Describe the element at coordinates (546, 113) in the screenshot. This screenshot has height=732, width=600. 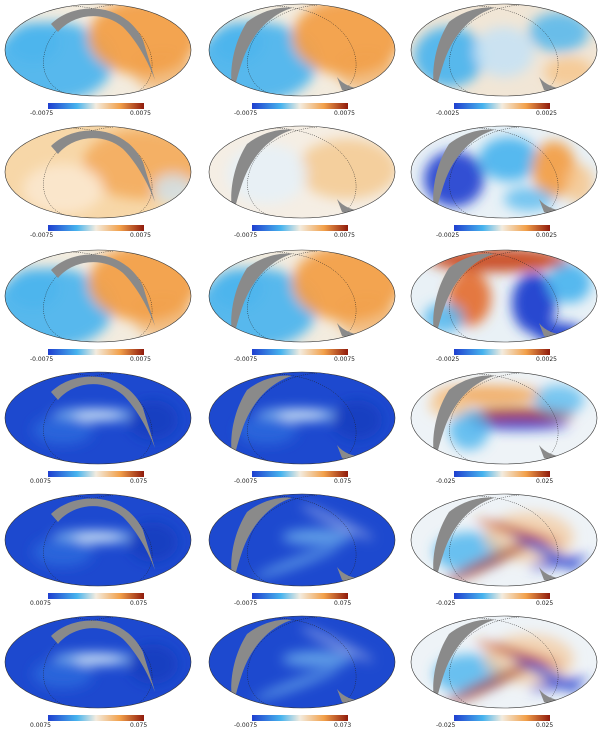
I see `colorbar-max-label: 0.0025` at that location.